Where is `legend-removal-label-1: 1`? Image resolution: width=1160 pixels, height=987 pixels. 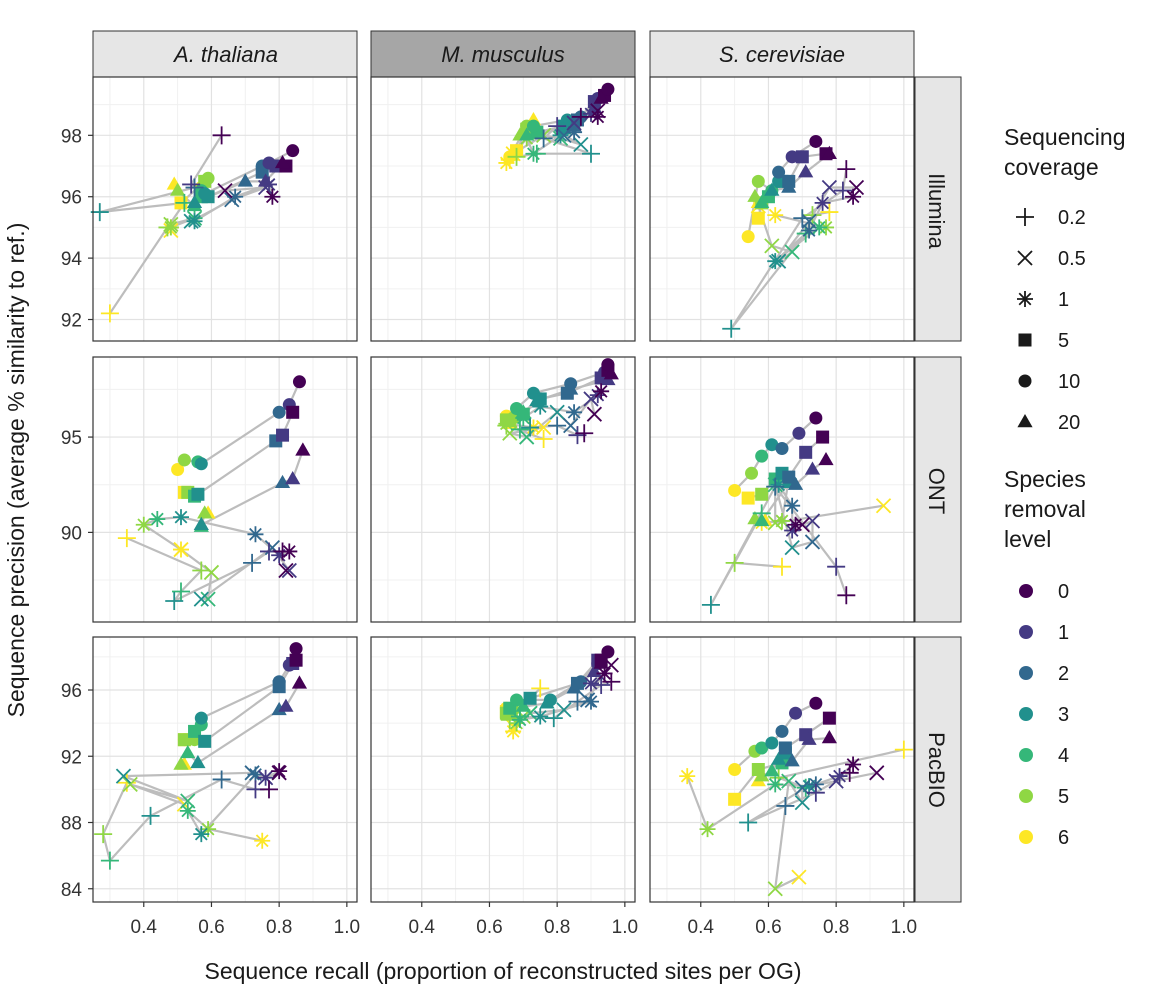 legend-removal-label-1: 1 is located at coordinates (1063, 633).